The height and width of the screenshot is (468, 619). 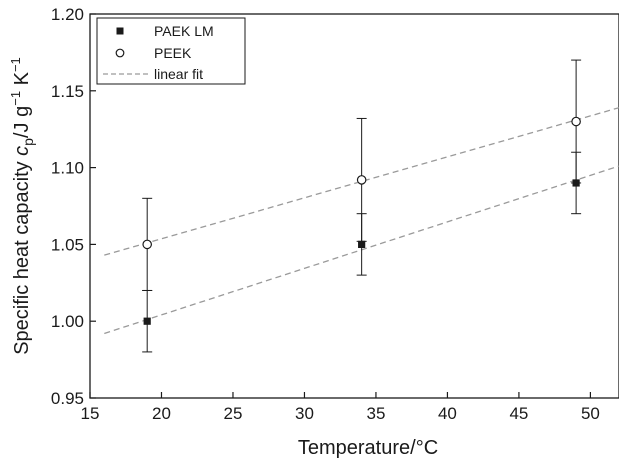 I want to click on y-axis-ticks: 0.95 1.00 1.05 1.10 1.15 1.20, so click(x=73, y=206).